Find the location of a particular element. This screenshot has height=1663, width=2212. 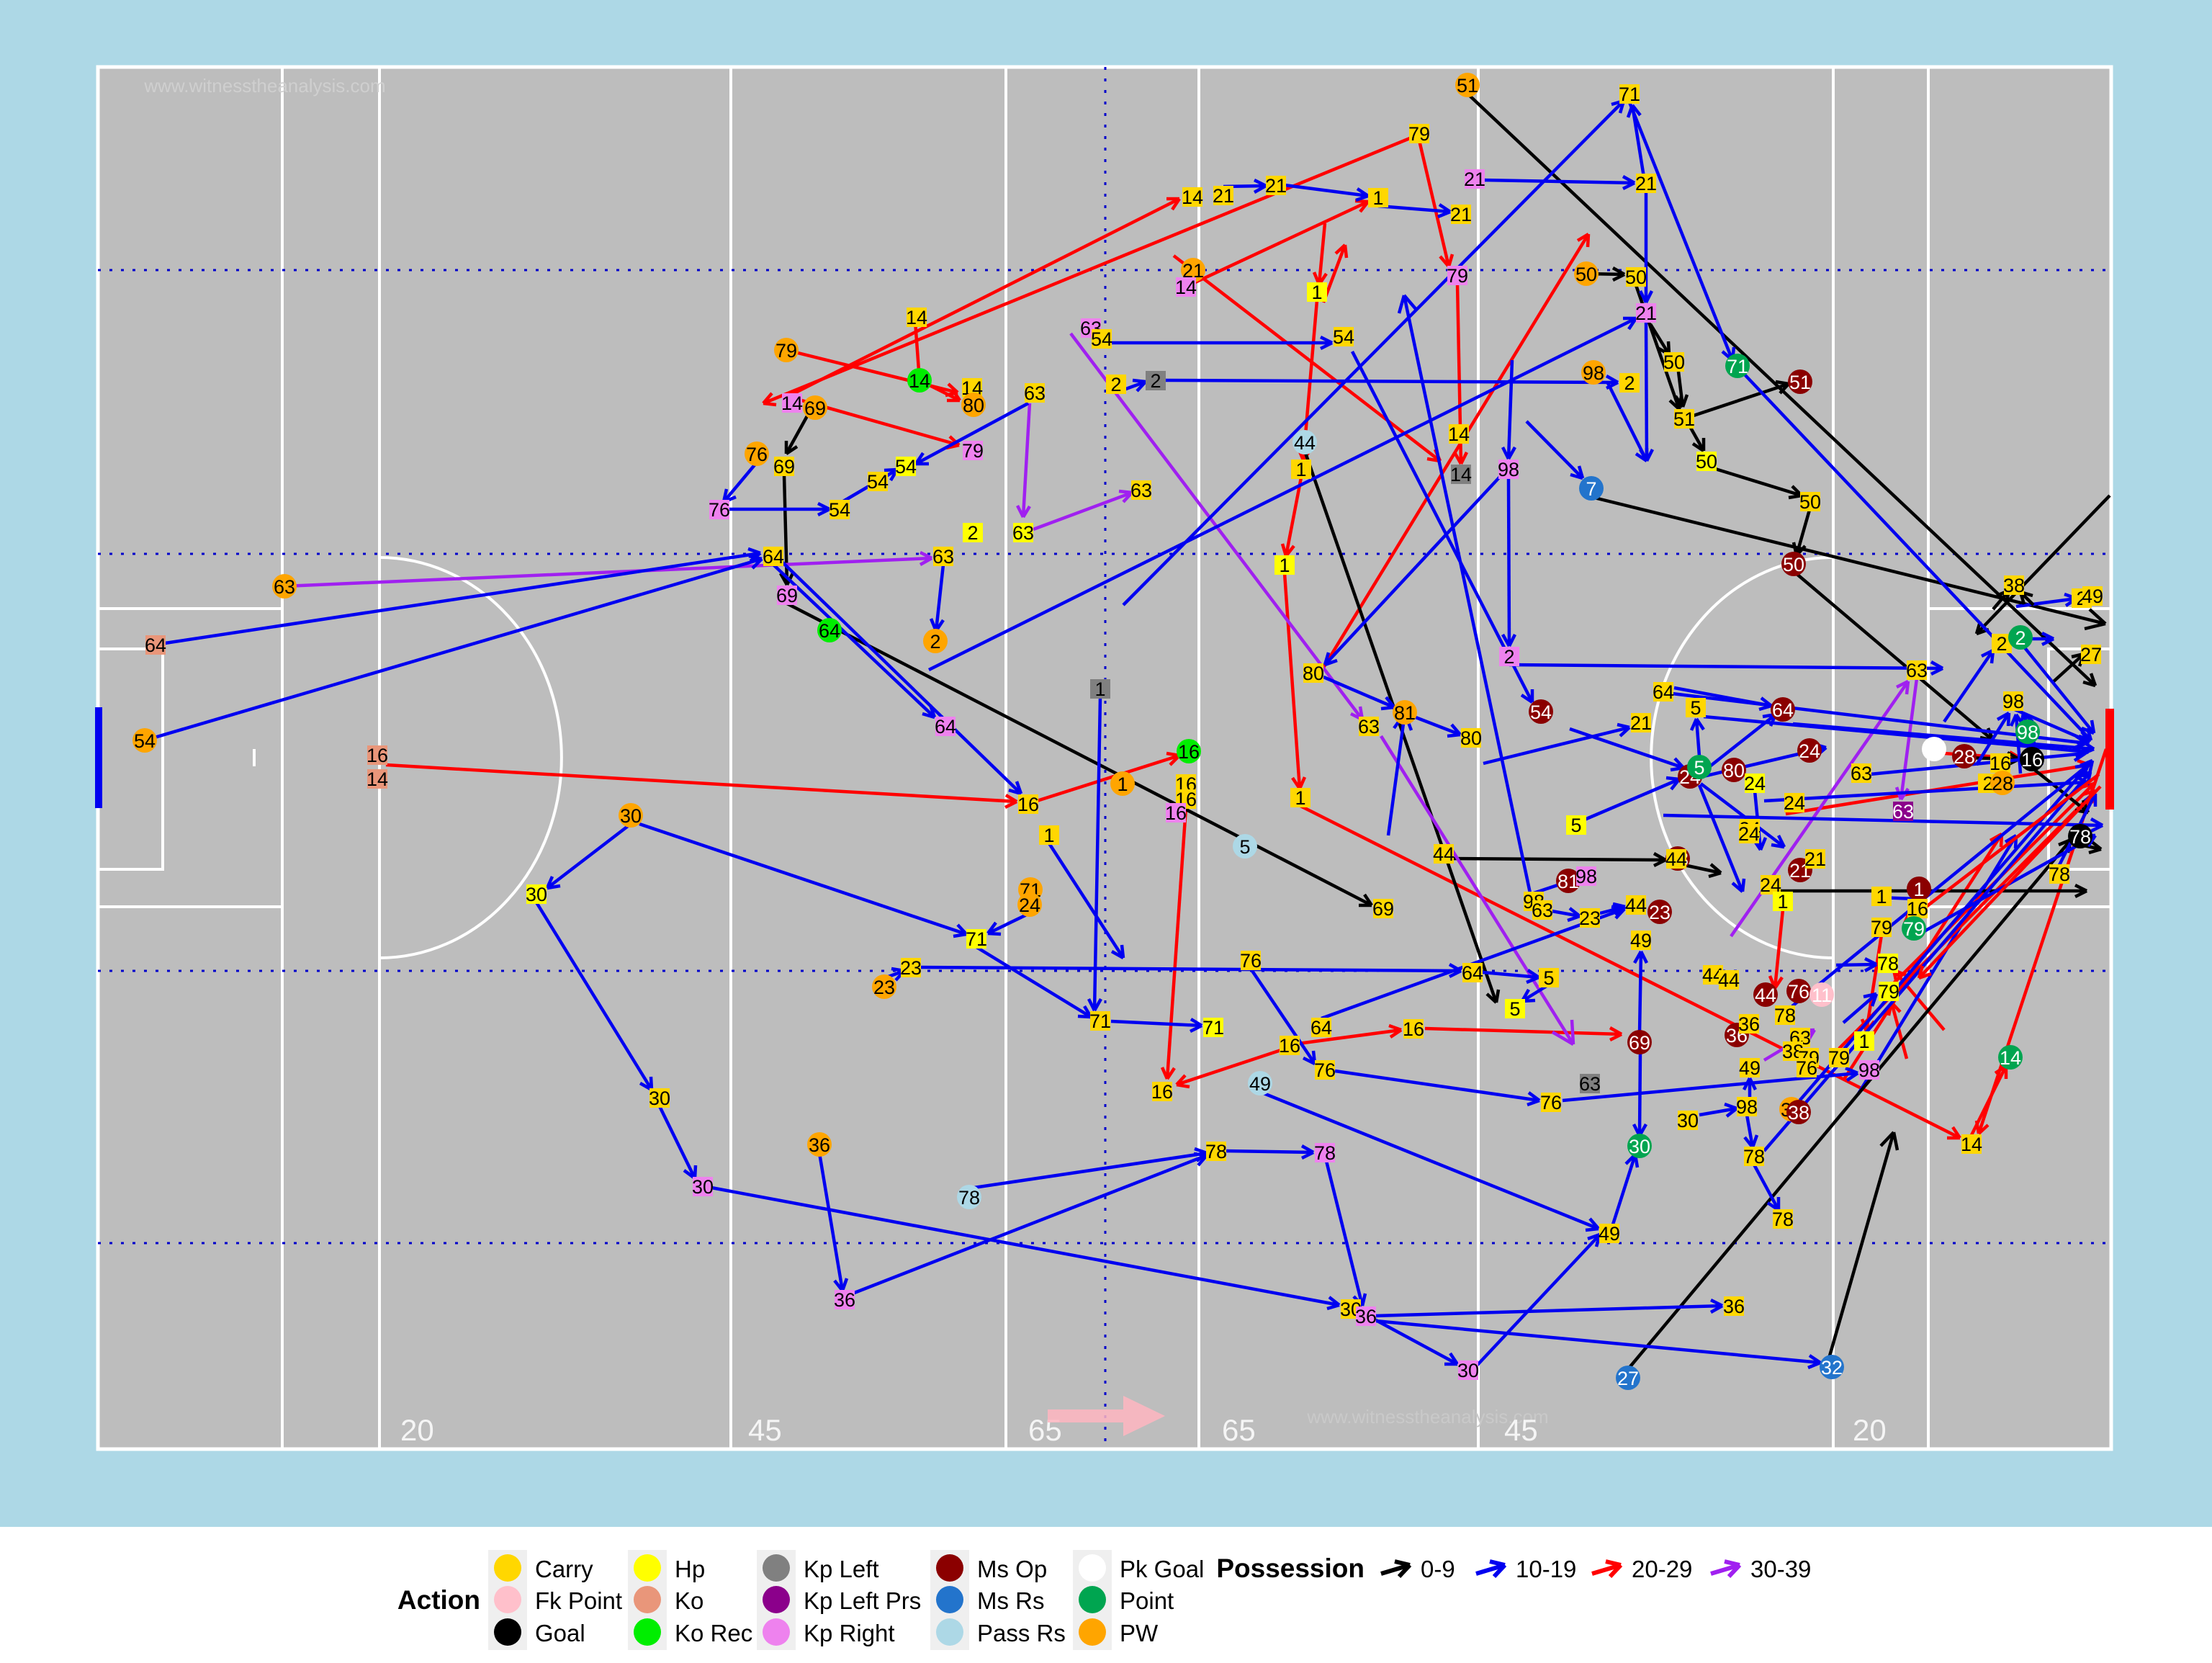

svg-text: 5 is located at coordinates (1548, 978).